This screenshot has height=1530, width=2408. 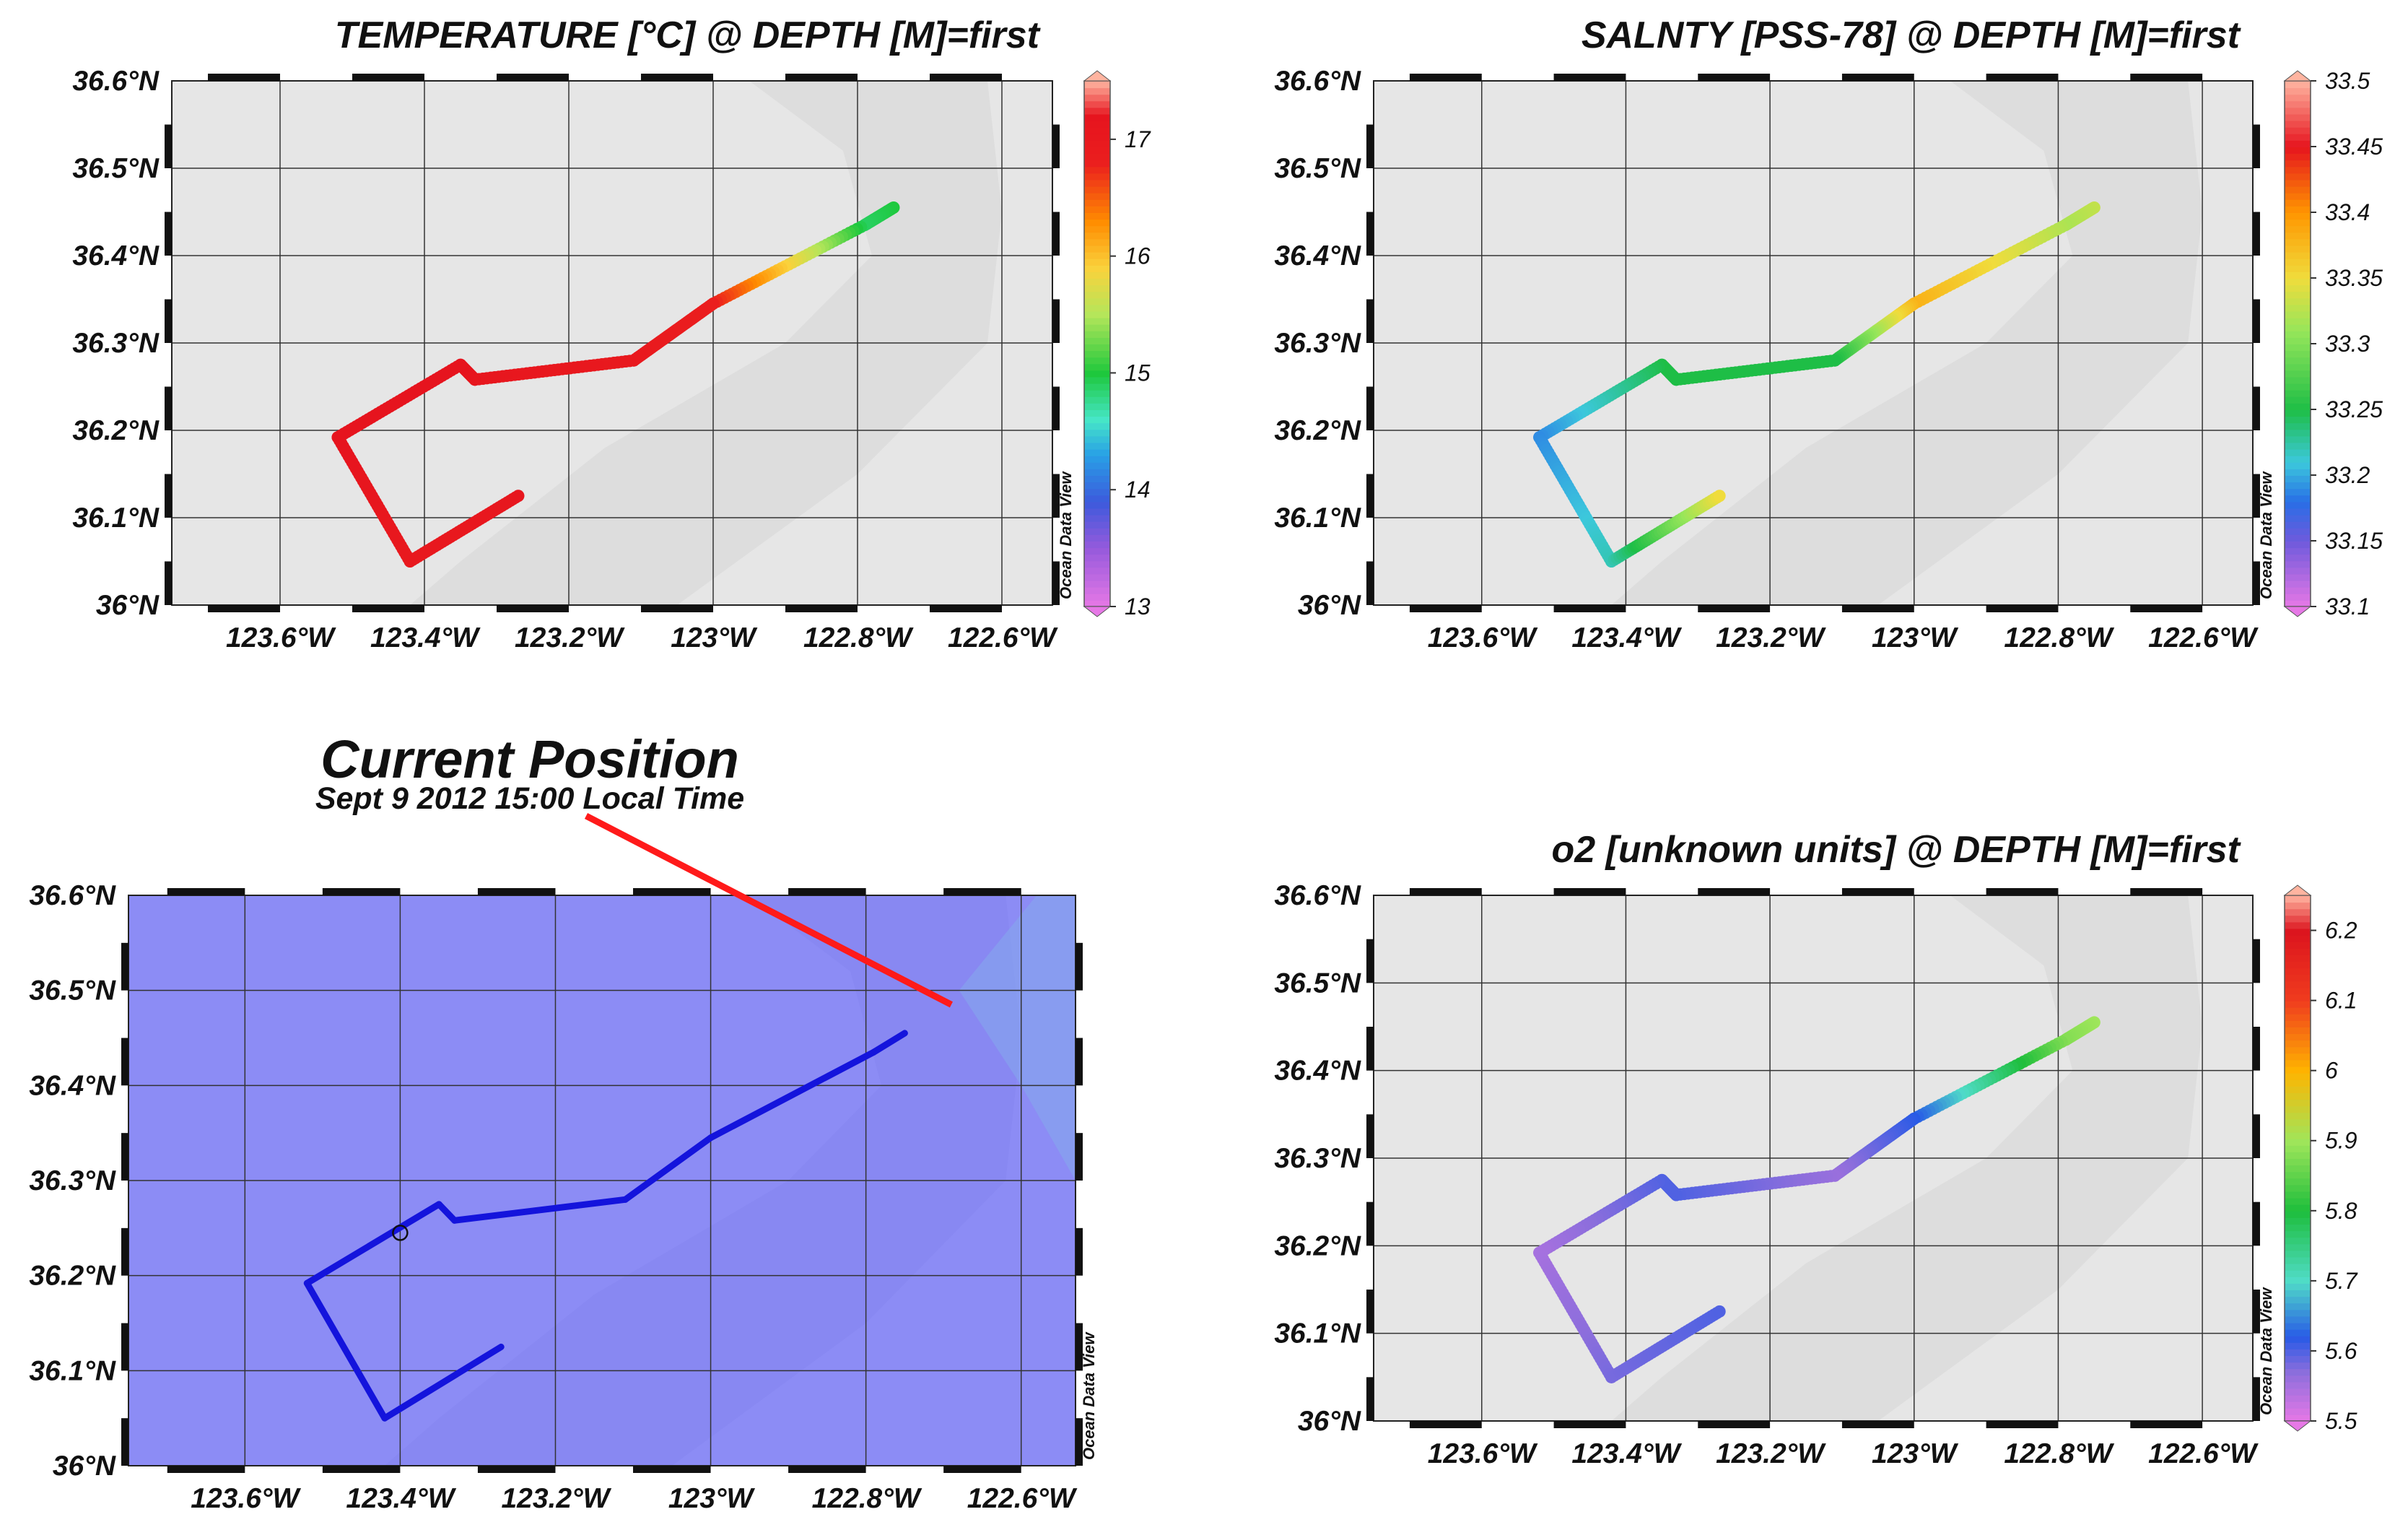 I want to click on longitude-tick-label: 123.2°W, so click(x=570, y=637).